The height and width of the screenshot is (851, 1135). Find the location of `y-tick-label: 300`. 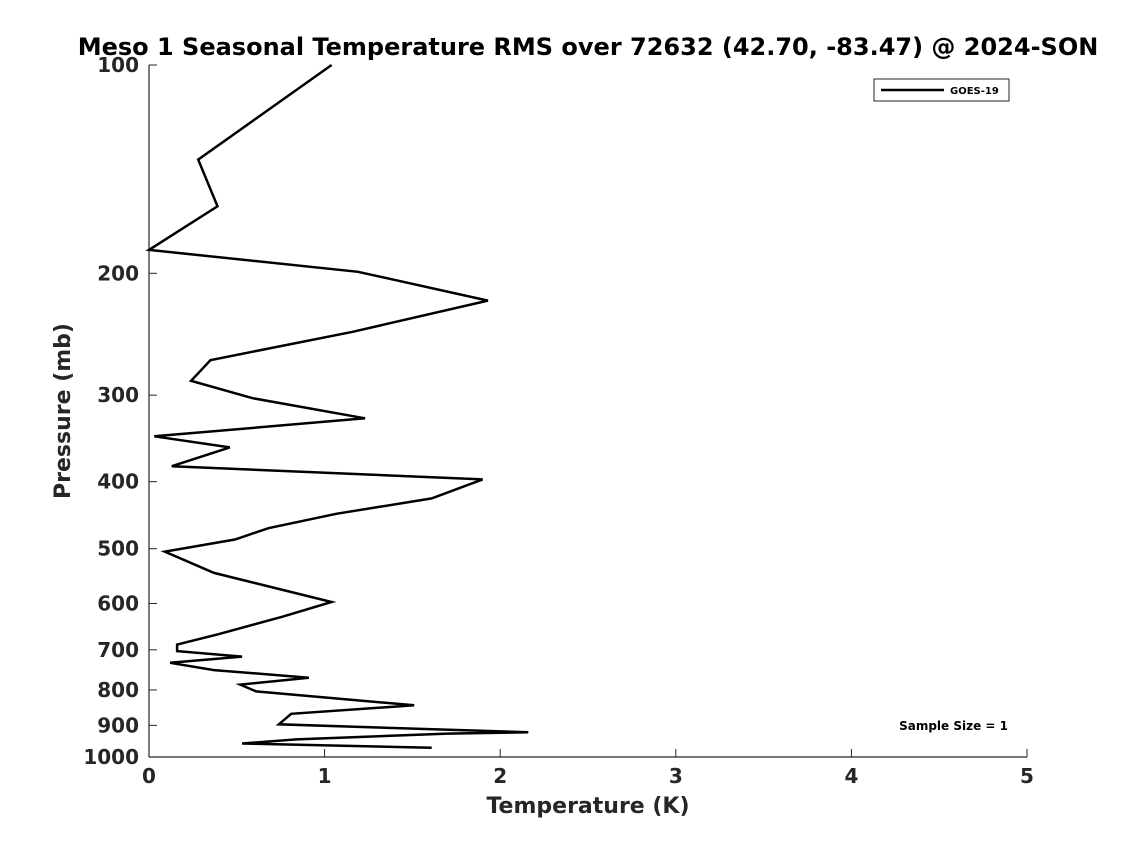

y-tick-label: 300 is located at coordinates (118, 395).